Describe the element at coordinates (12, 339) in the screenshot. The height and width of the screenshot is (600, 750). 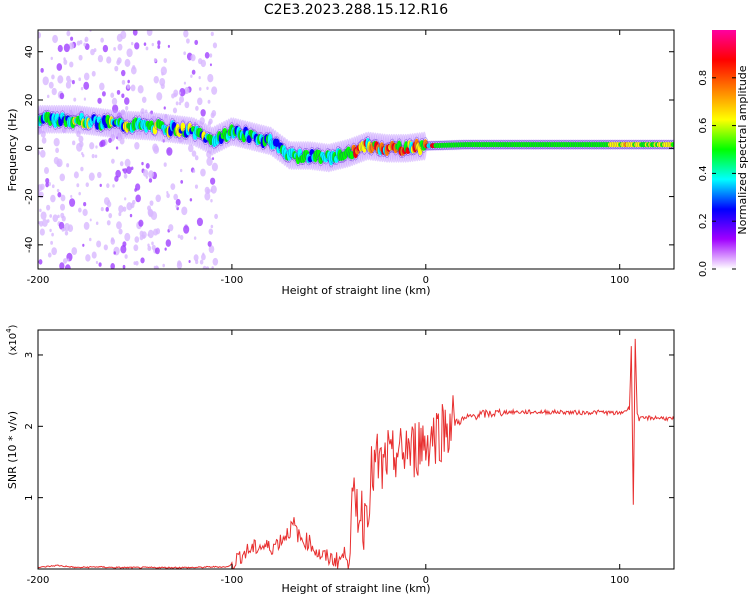
I see `snr-y-multiplier: (x104)` at that location.